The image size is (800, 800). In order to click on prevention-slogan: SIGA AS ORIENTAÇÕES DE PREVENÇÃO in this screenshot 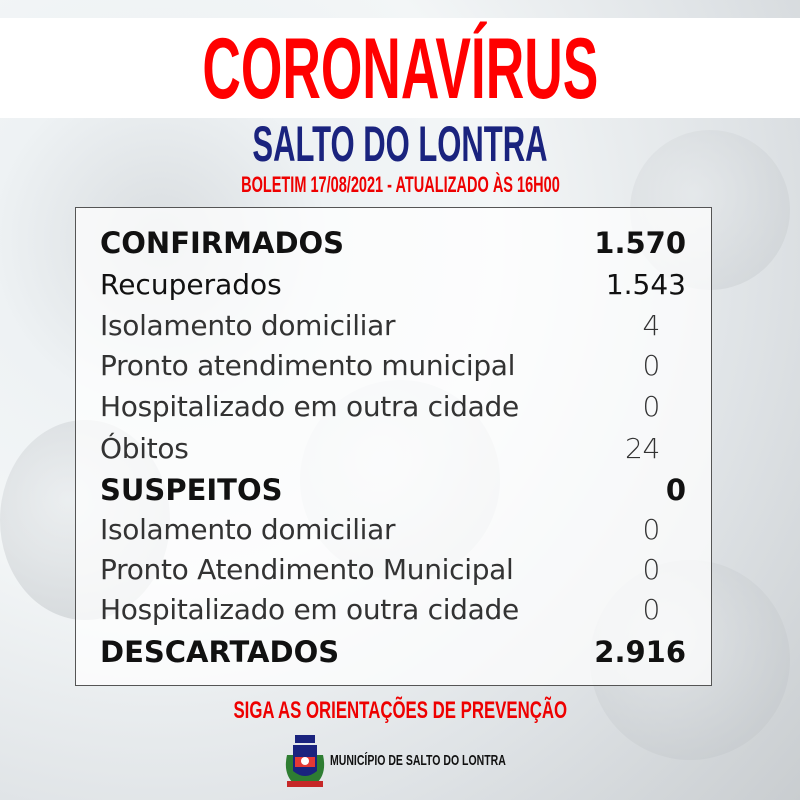, I will do `click(400, 710)`.